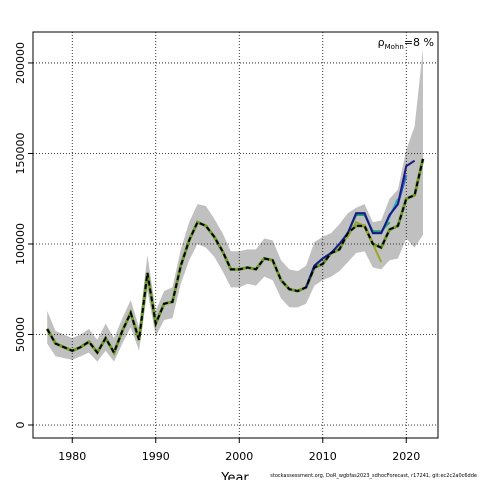 This screenshot has height=480, width=480. What do you see at coordinates (20, 425) in the screenshot?
I see `y-tick-label: 0` at bounding box center [20, 425].